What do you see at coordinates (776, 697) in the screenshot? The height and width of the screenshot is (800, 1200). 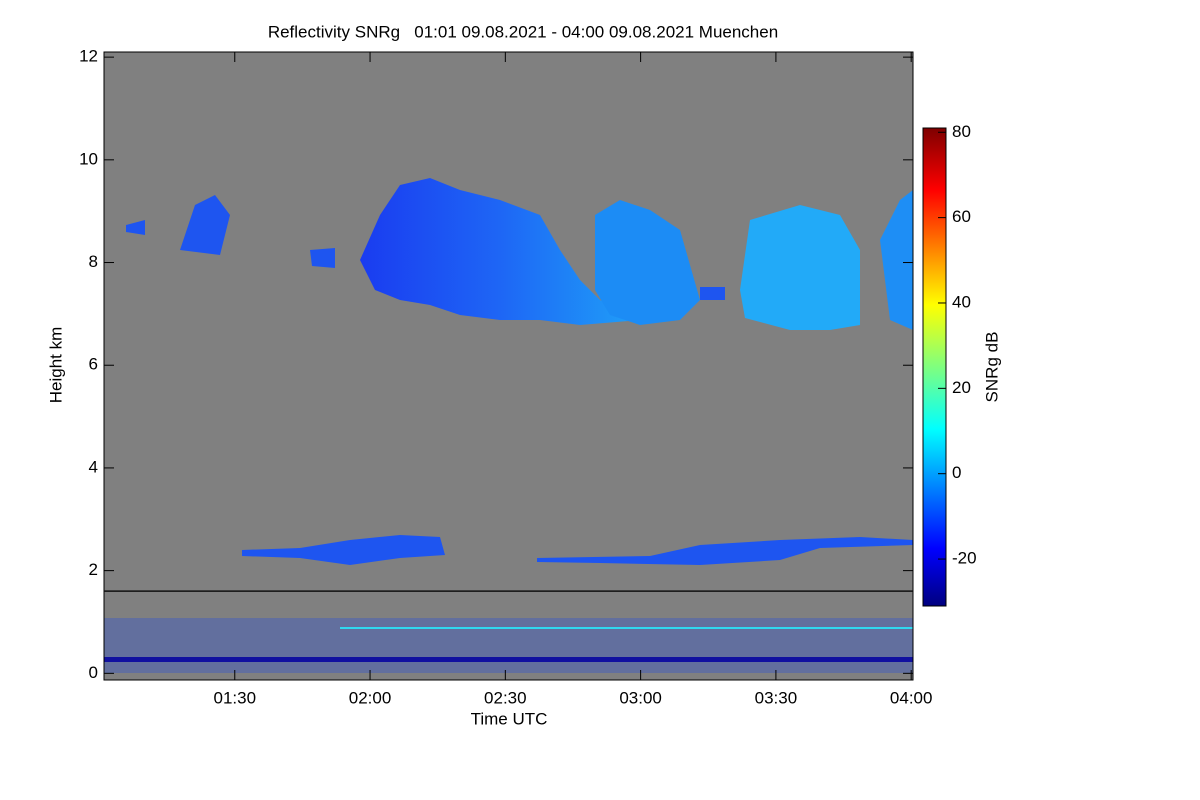 I see `x-tick-label: 03:30` at bounding box center [776, 697].